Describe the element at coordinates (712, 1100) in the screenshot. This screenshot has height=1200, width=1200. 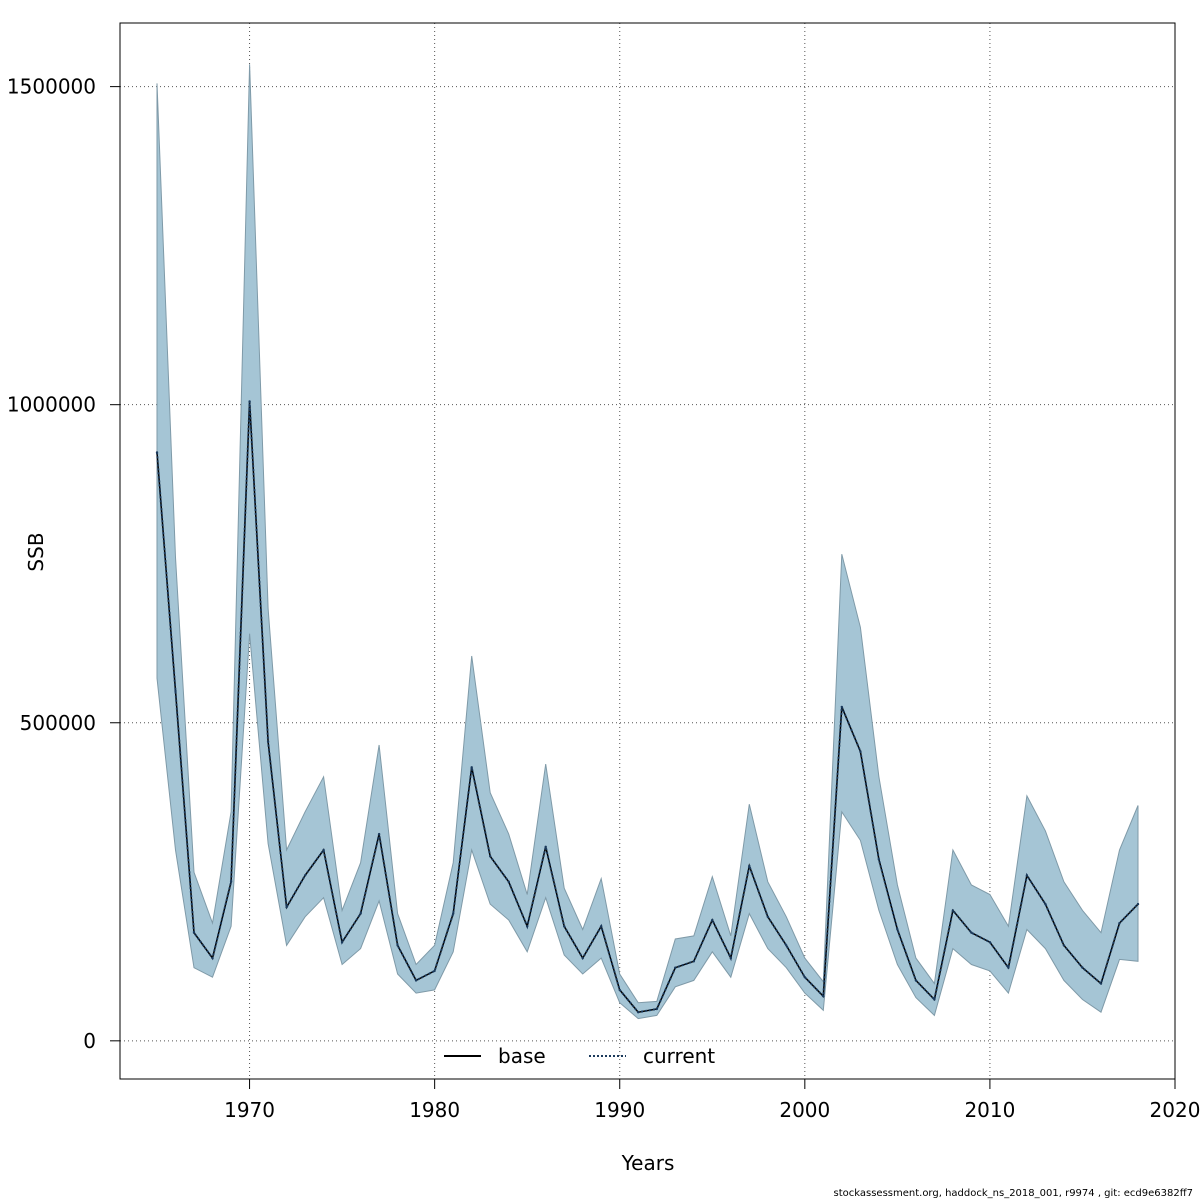
I see `x-axis: 1970 1980 1990 2000 2010 2020` at that location.